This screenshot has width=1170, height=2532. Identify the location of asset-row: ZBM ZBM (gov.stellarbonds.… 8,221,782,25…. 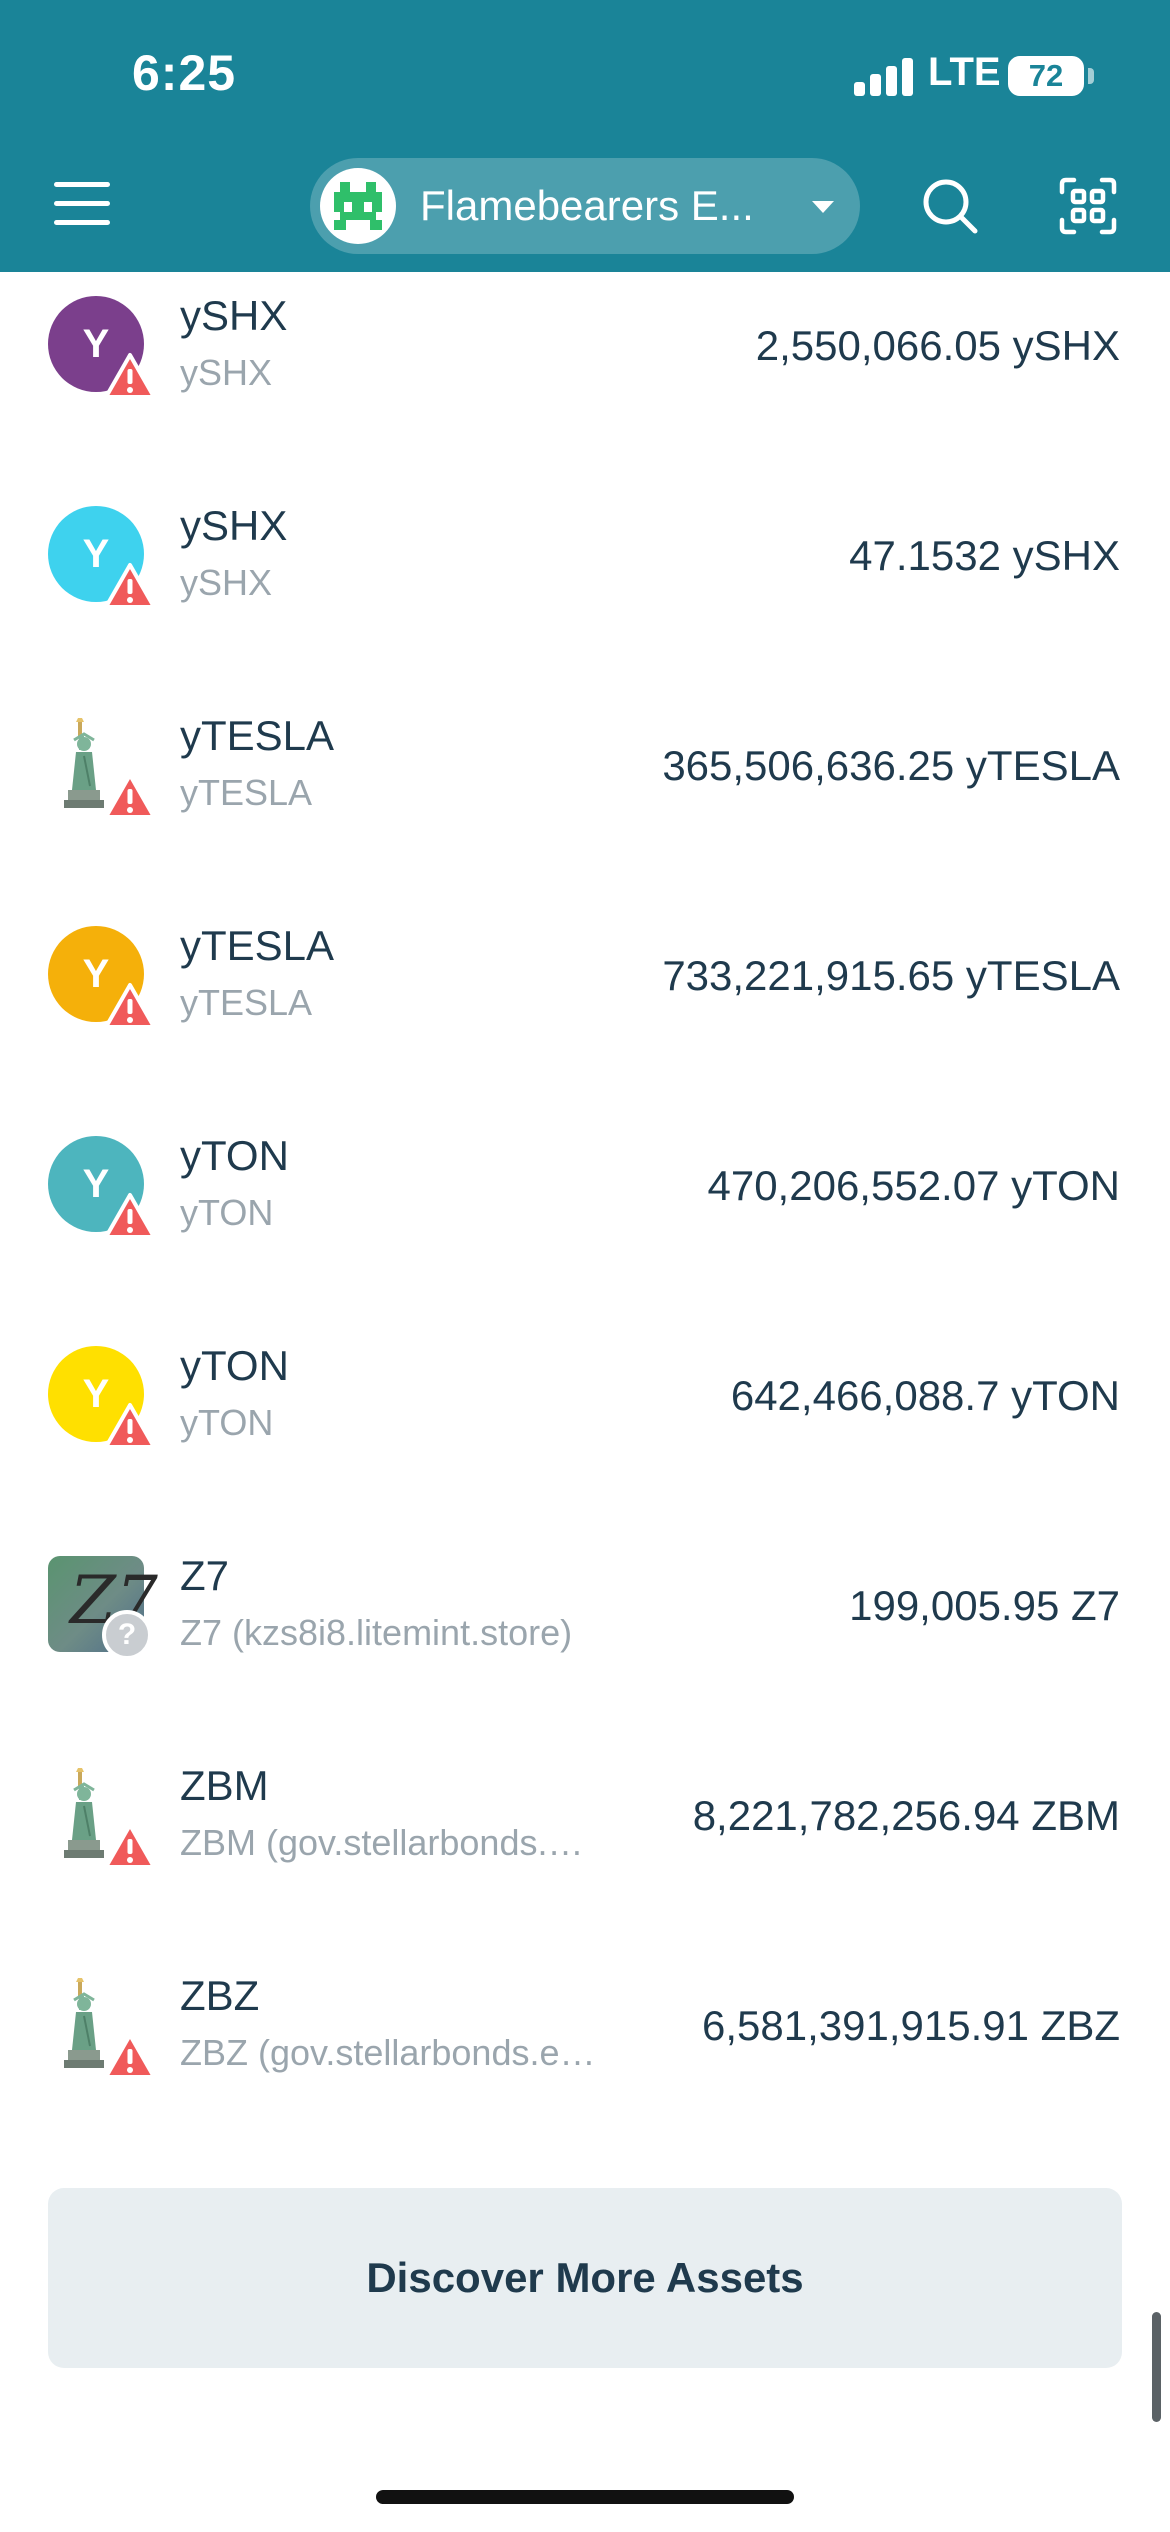
(585, 1847).